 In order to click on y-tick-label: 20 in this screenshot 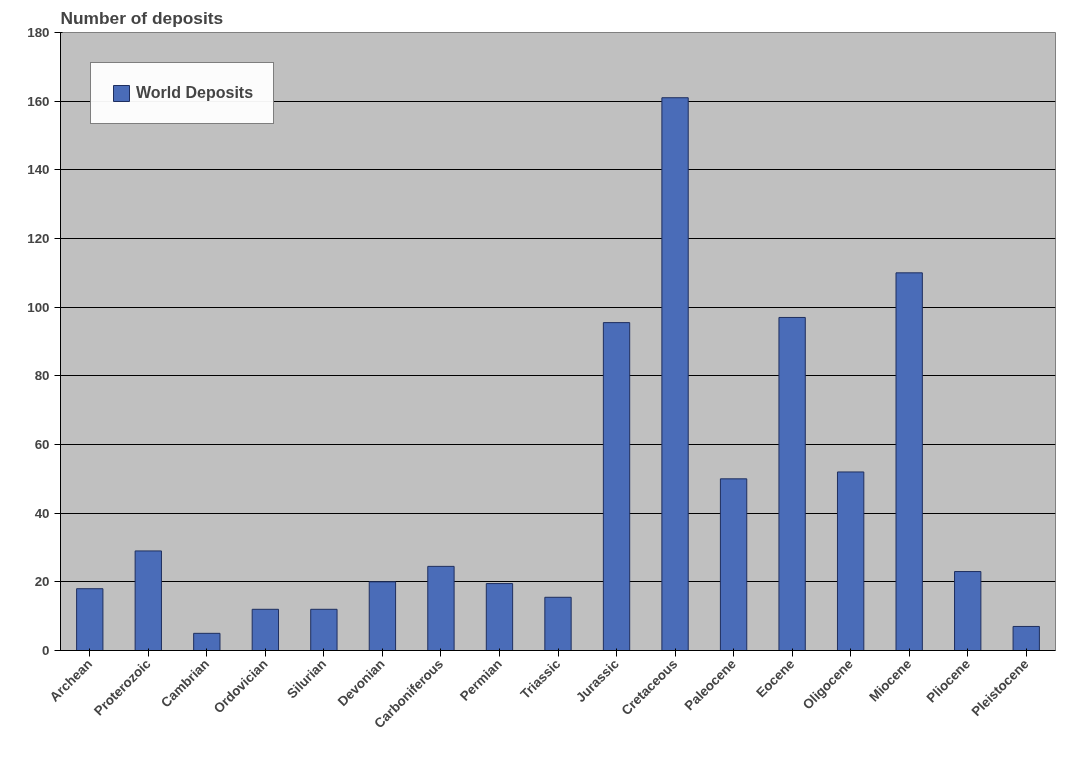, I will do `click(42, 582)`.